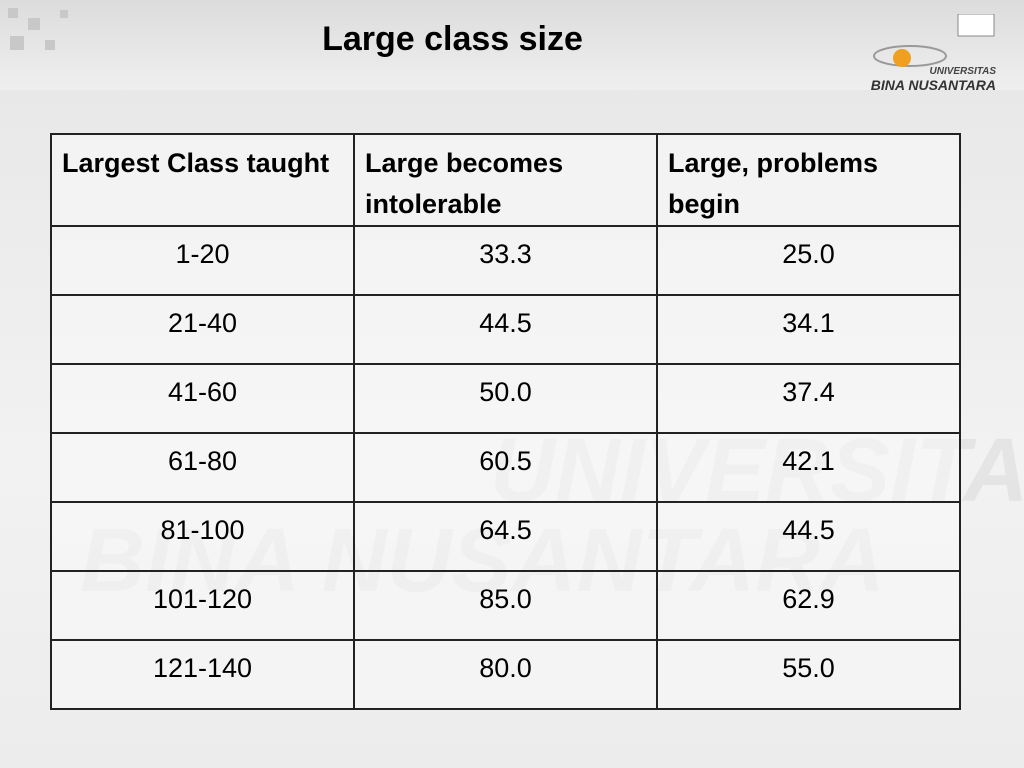 The height and width of the screenshot is (768, 1024). What do you see at coordinates (202, 398) in the screenshot?
I see `table-cell: 41-60` at bounding box center [202, 398].